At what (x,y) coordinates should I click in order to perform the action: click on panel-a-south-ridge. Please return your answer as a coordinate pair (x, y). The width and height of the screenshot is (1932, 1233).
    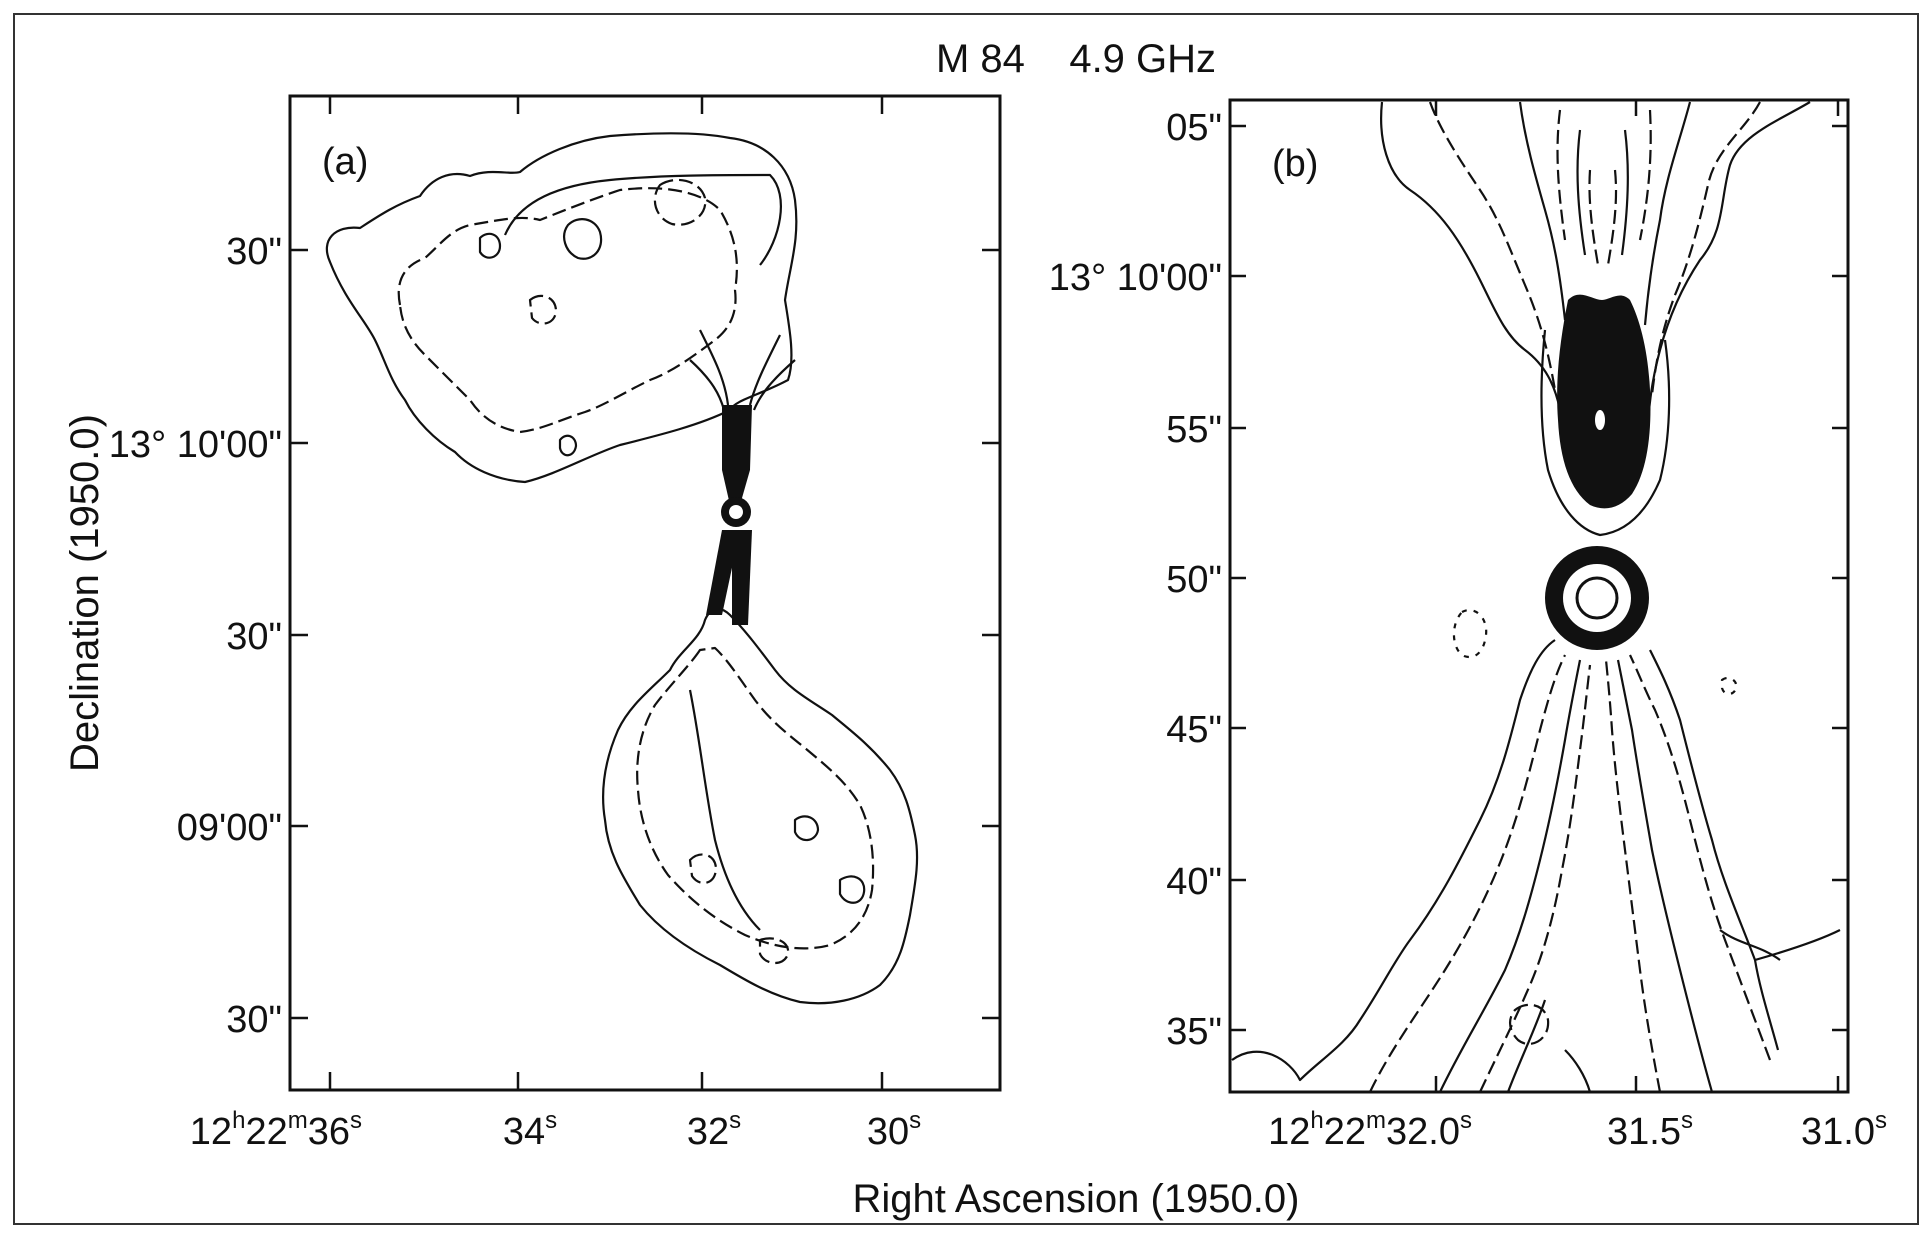
    Looking at the image, I should click on (724, 810).